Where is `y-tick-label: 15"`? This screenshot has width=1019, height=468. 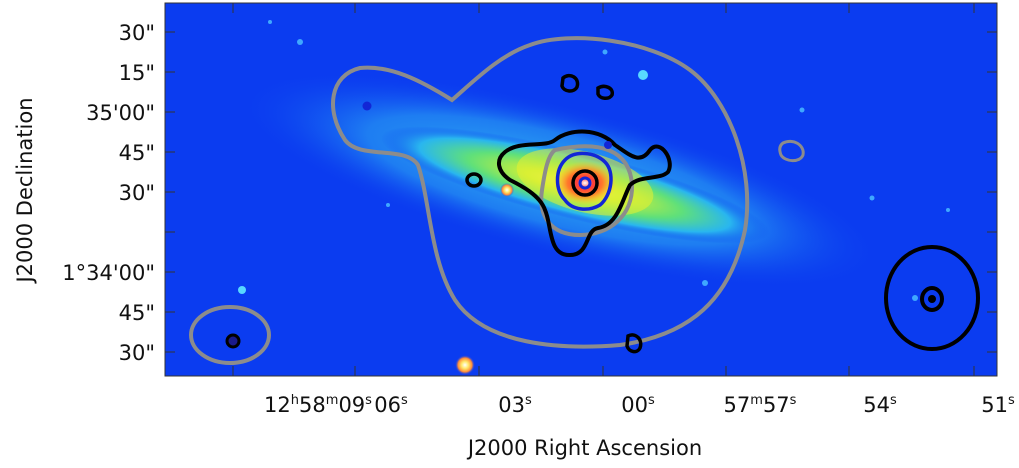 y-tick-label: 15" is located at coordinates (137, 73).